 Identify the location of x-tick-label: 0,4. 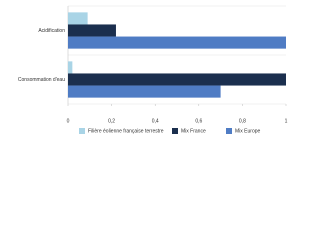
(155, 121).